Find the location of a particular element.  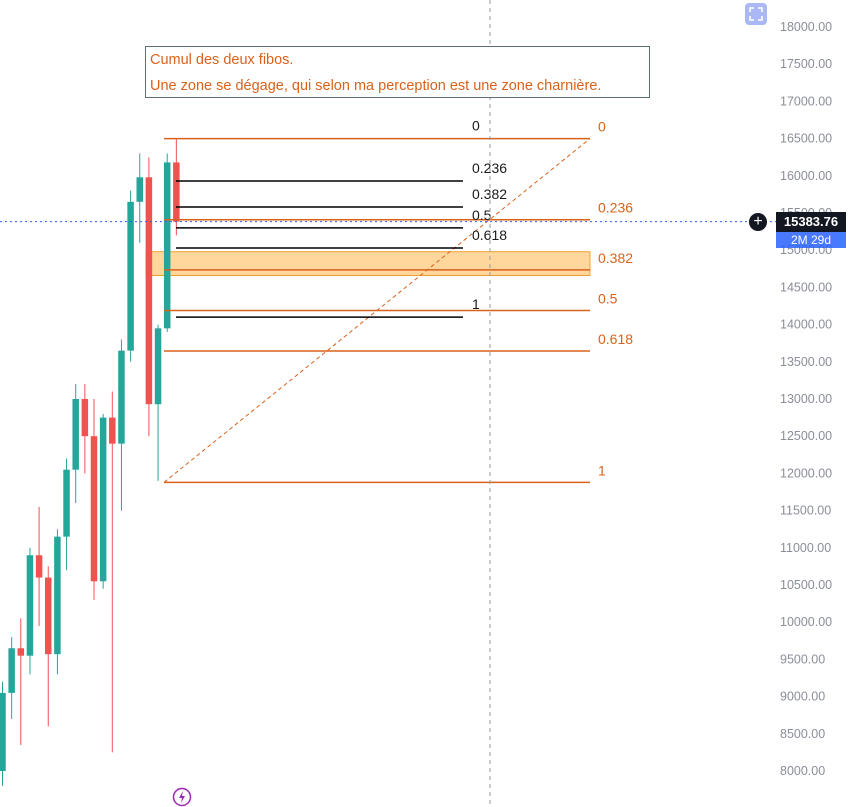

fib-black-label: 0 is located at coordinates (476, 126).